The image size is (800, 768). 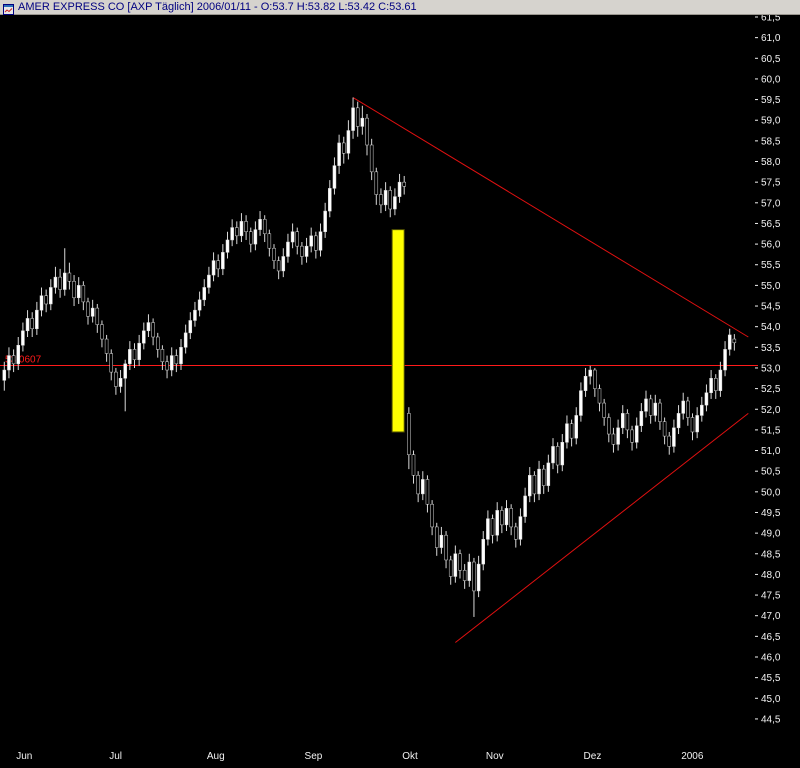 What do you see at coordinates (771, 162) in the screenshot?
I see `y-tick-label: 58,0` at bounding box center [771, 162].